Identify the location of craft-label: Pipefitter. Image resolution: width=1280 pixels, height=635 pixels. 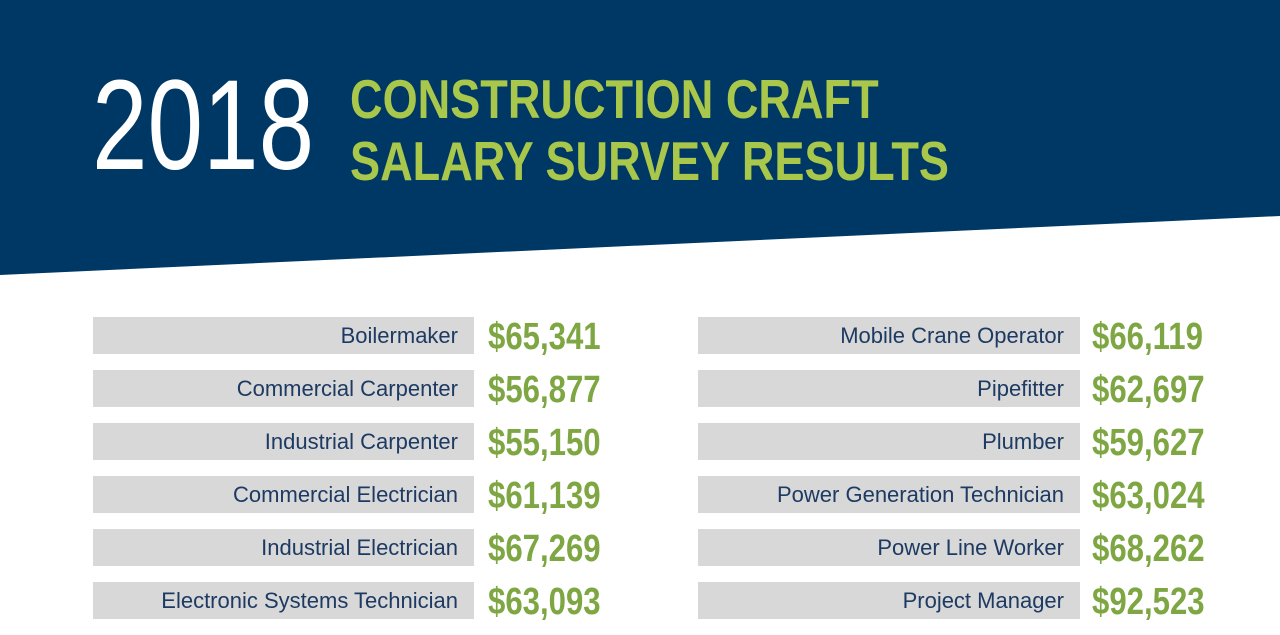
(1020, 388).